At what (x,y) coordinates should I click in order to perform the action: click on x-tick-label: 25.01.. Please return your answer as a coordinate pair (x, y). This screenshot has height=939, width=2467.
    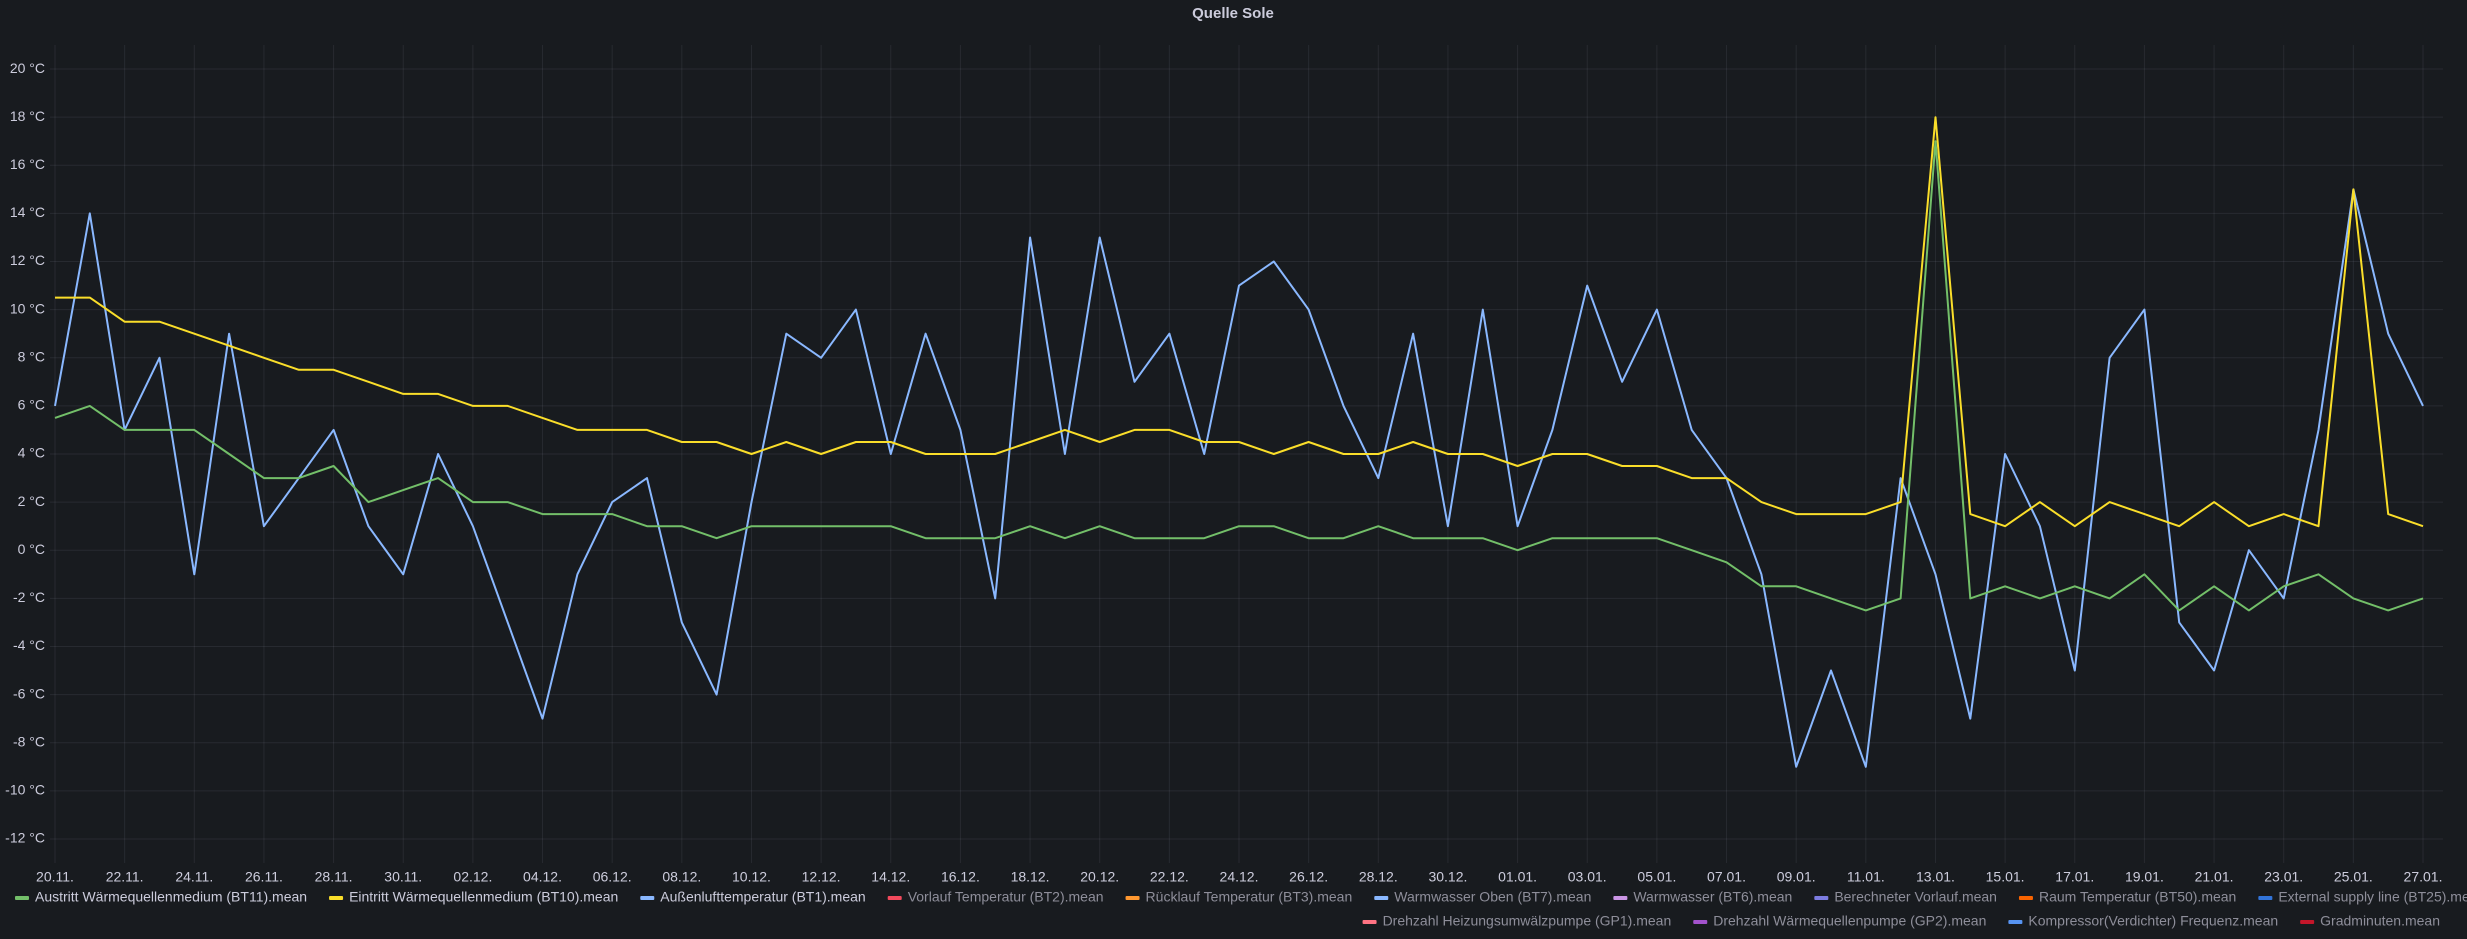
    Looking at the image, I should click on (2353, 877).